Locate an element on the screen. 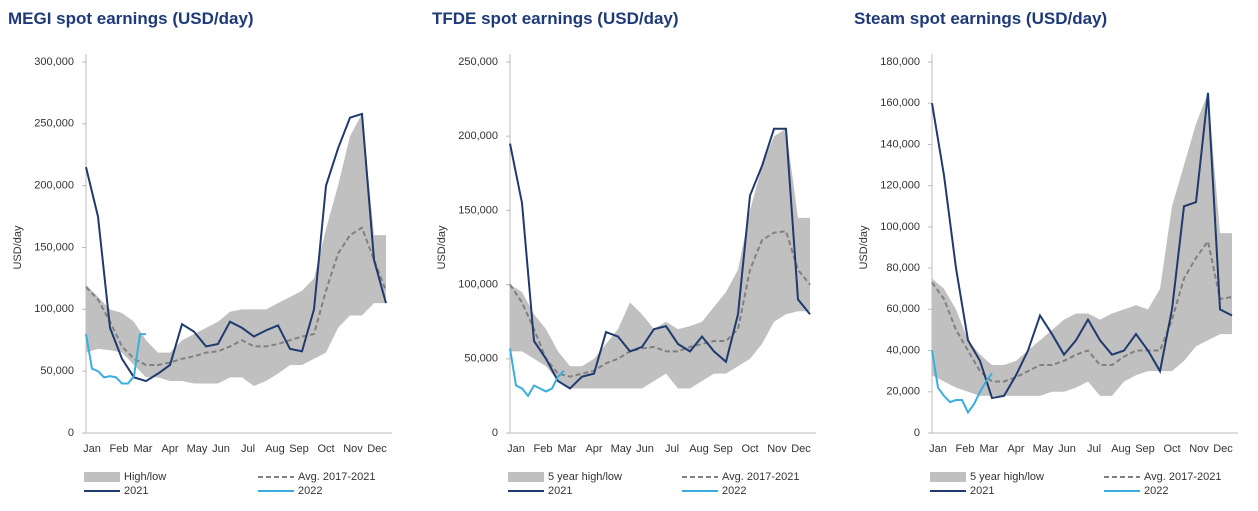 Image resolution: width=1258 pixels, height=511 pixels. chart-title: MEGI spot earnings (USD/day) is located at coordinates (131, 18).